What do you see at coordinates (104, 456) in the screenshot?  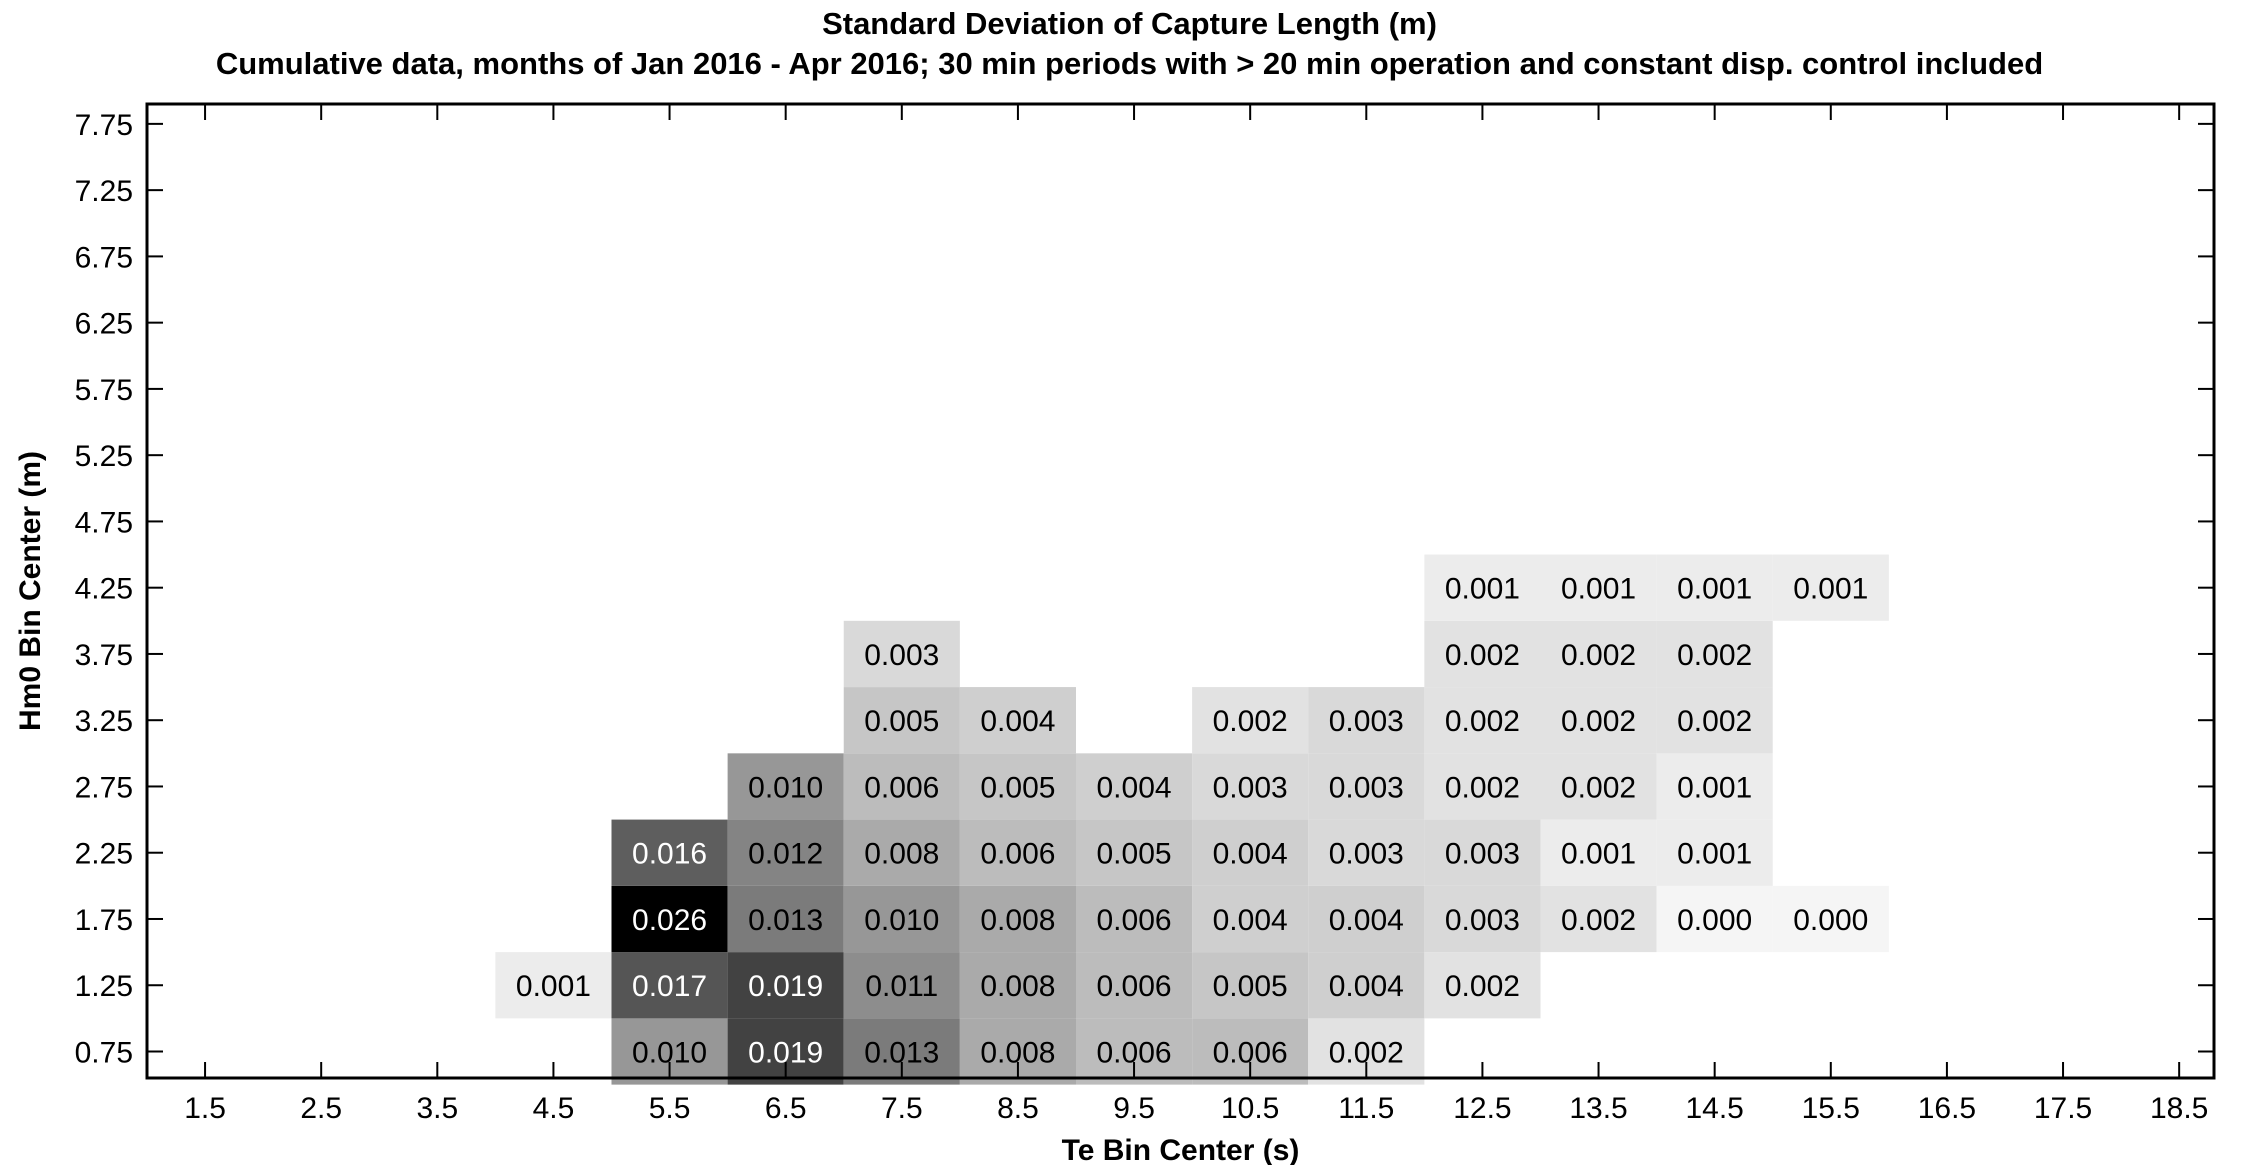 I see `y-tick-label: 5.25` at bounding box center [104, 456].